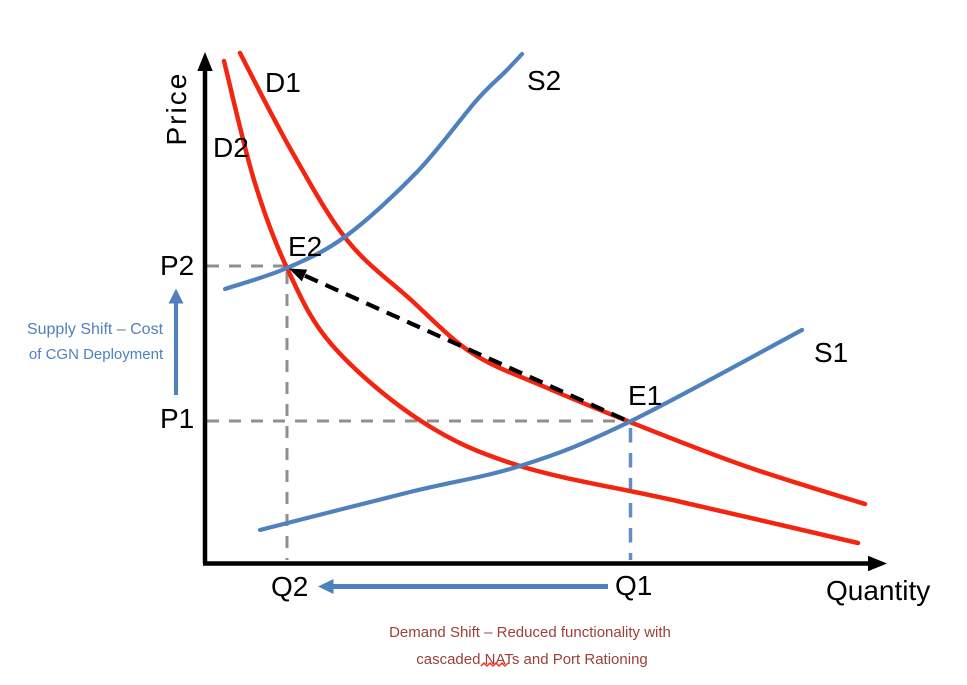  Describe the element at coordinates (177, 418) in the screenshot. I see `svg-text: P1` at that location.